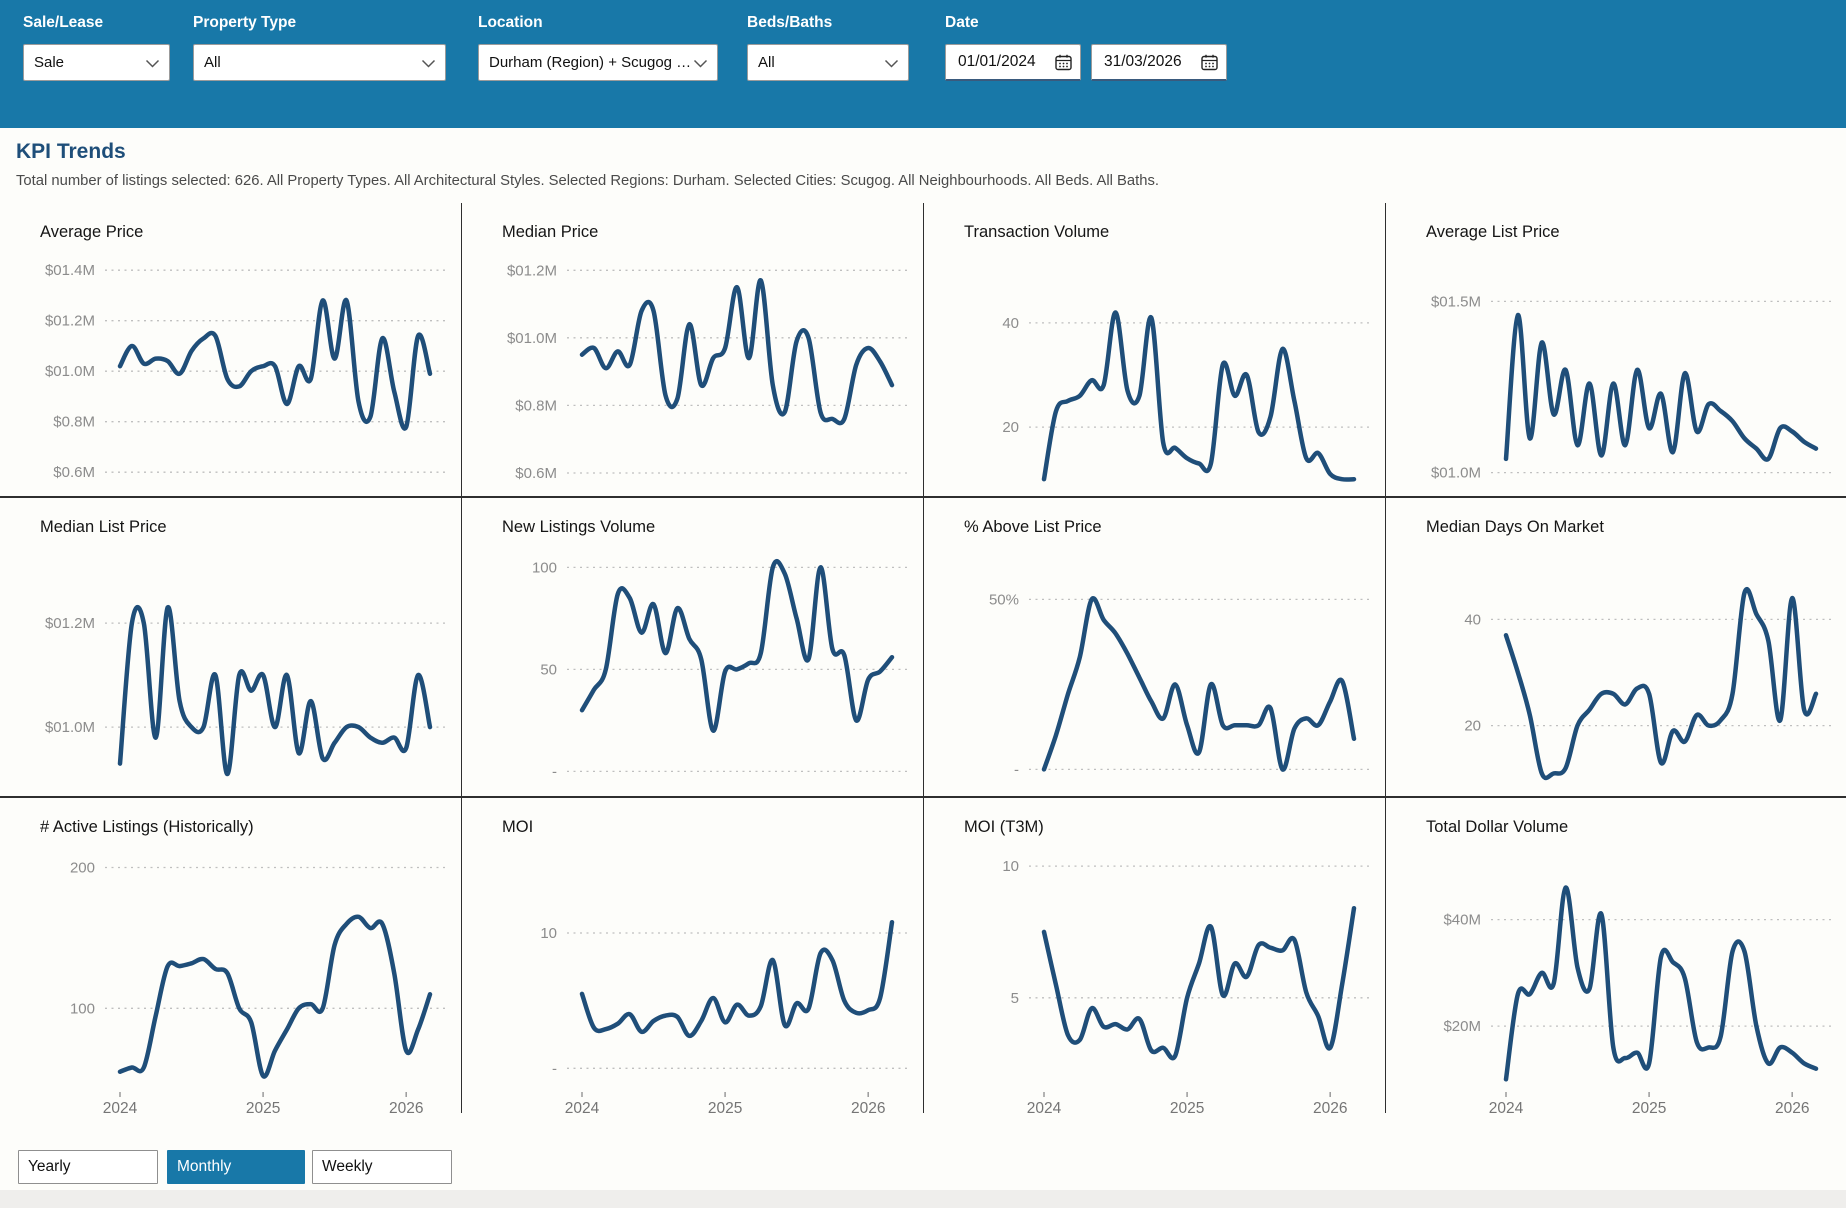  I want to click on chart-title: Median Price, so click(550, 232).